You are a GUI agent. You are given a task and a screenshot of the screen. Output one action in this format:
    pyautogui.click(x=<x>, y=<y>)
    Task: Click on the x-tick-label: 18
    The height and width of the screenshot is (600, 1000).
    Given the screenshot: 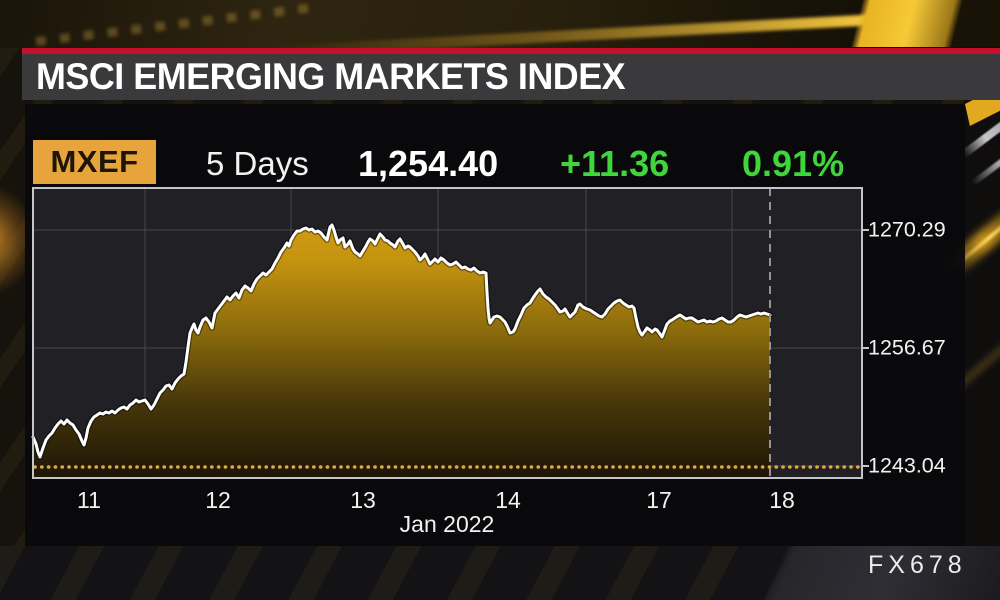 What is the action you would take?
    pyautogui.click(x=782, y=500)
    